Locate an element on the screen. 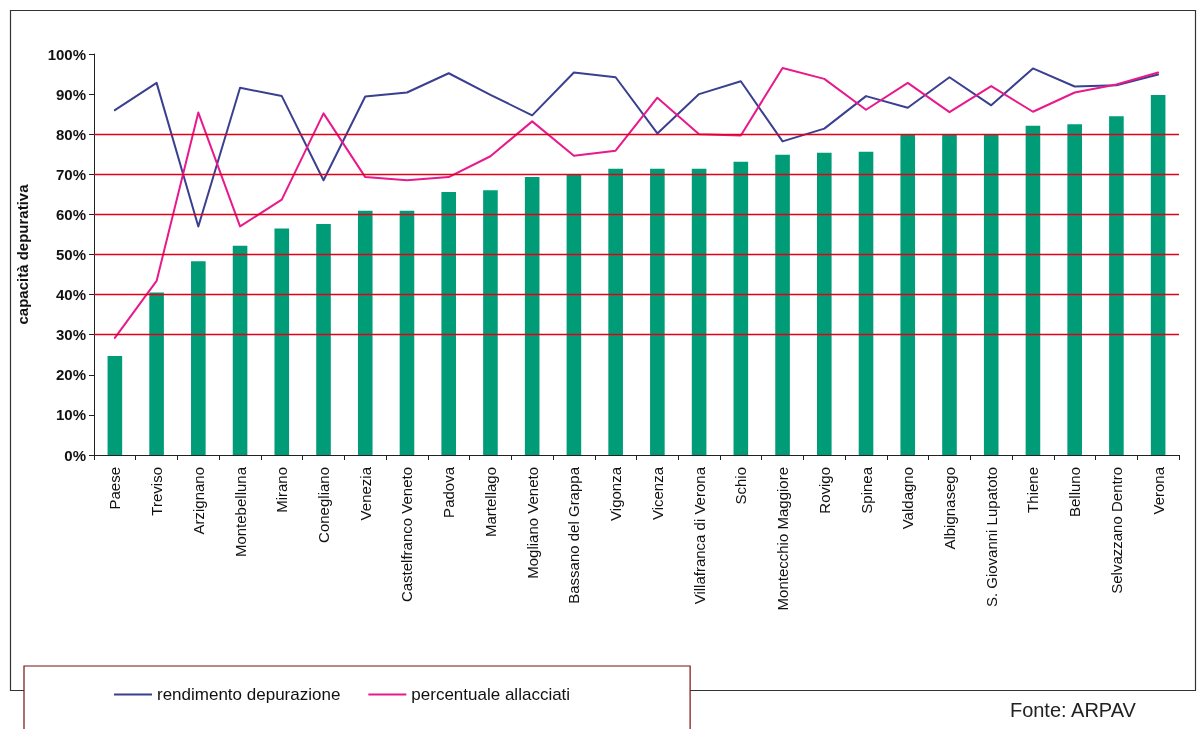  x-tick-label: Arzignano is located at coordinates (198, 501).